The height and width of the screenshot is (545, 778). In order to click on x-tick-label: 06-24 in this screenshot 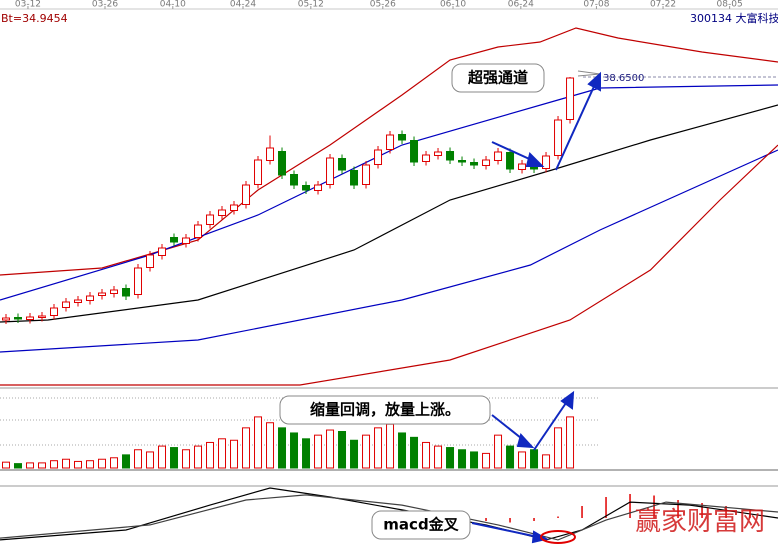, I will do `click(521, 5)`.